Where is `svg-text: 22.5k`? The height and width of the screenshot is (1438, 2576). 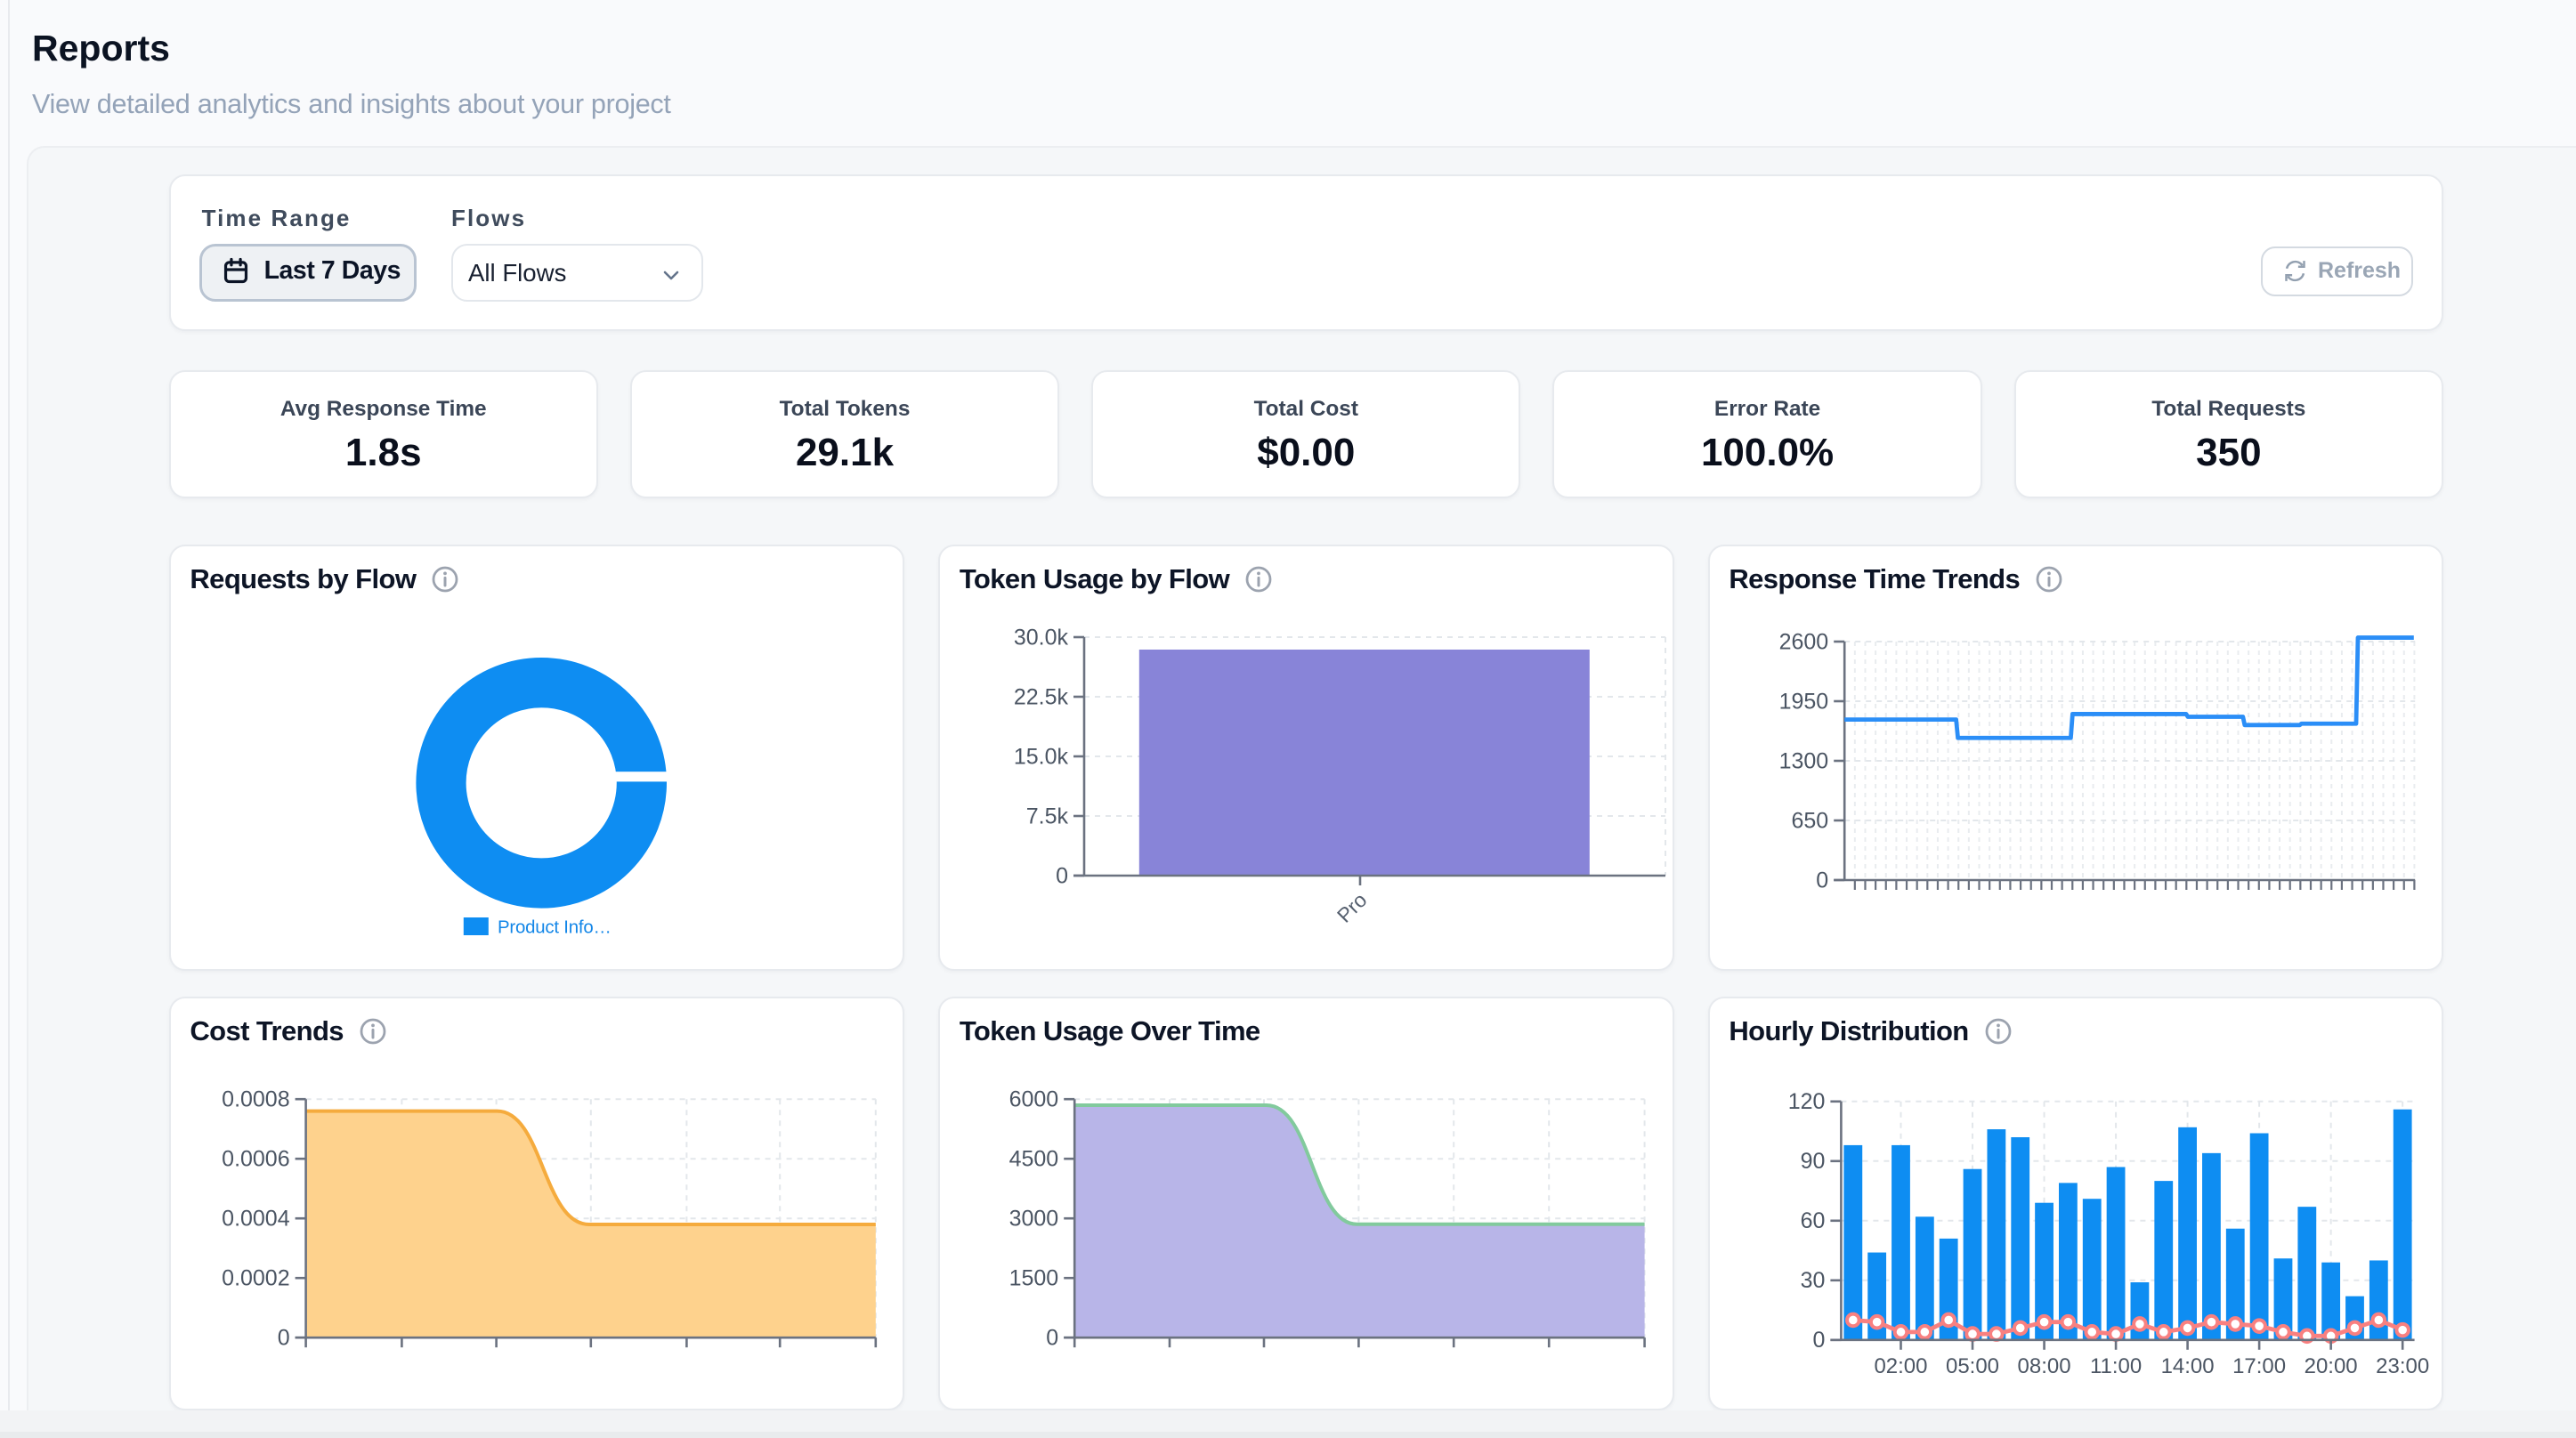
svg-text: 22.5k is located at coordinates (1041, 696).